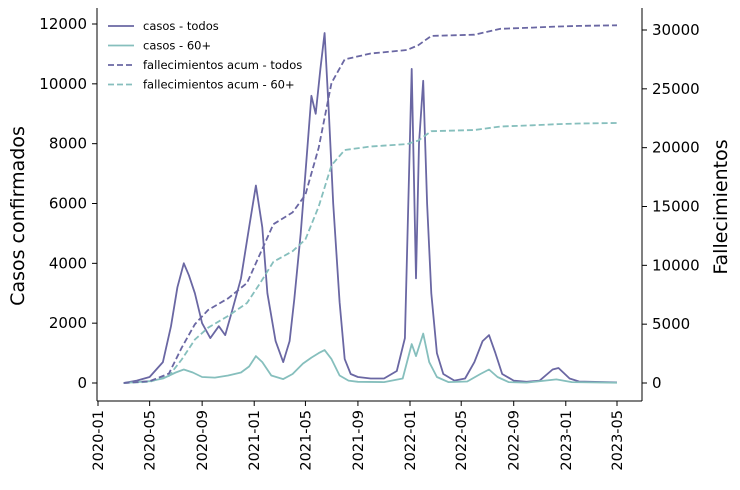 This screenshot has width=740, height=490. What do you see at coordinates (721, 206) in the screenshot?
I see `y-axis-label-right: Fallecimientos` at bounding box center [721, 206].